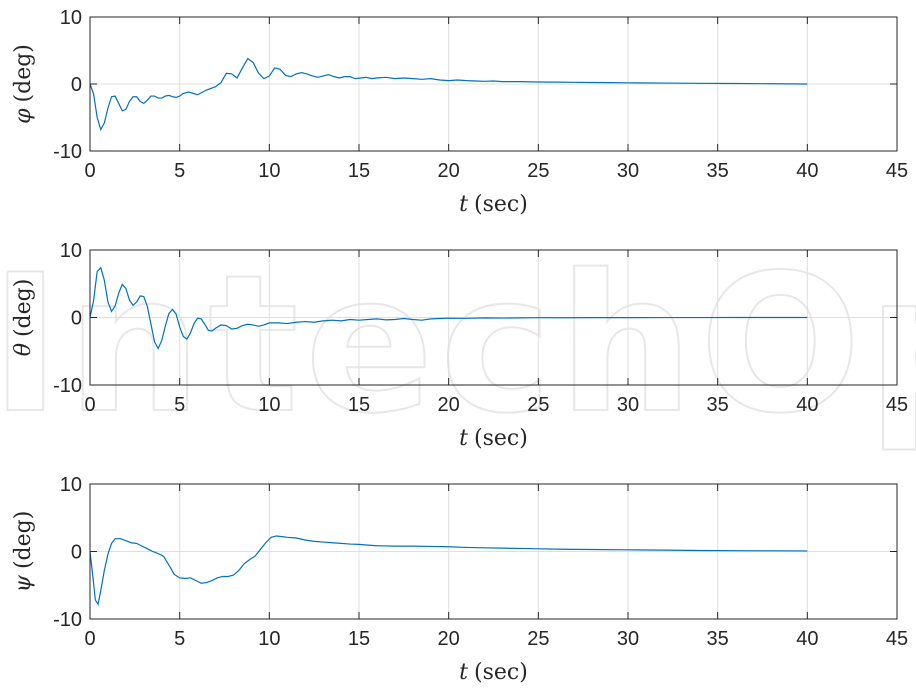 The width and height of the screenshot is (916, 692). I want to click on subplot-phi-xtick-label: 35, so click(718, 171).